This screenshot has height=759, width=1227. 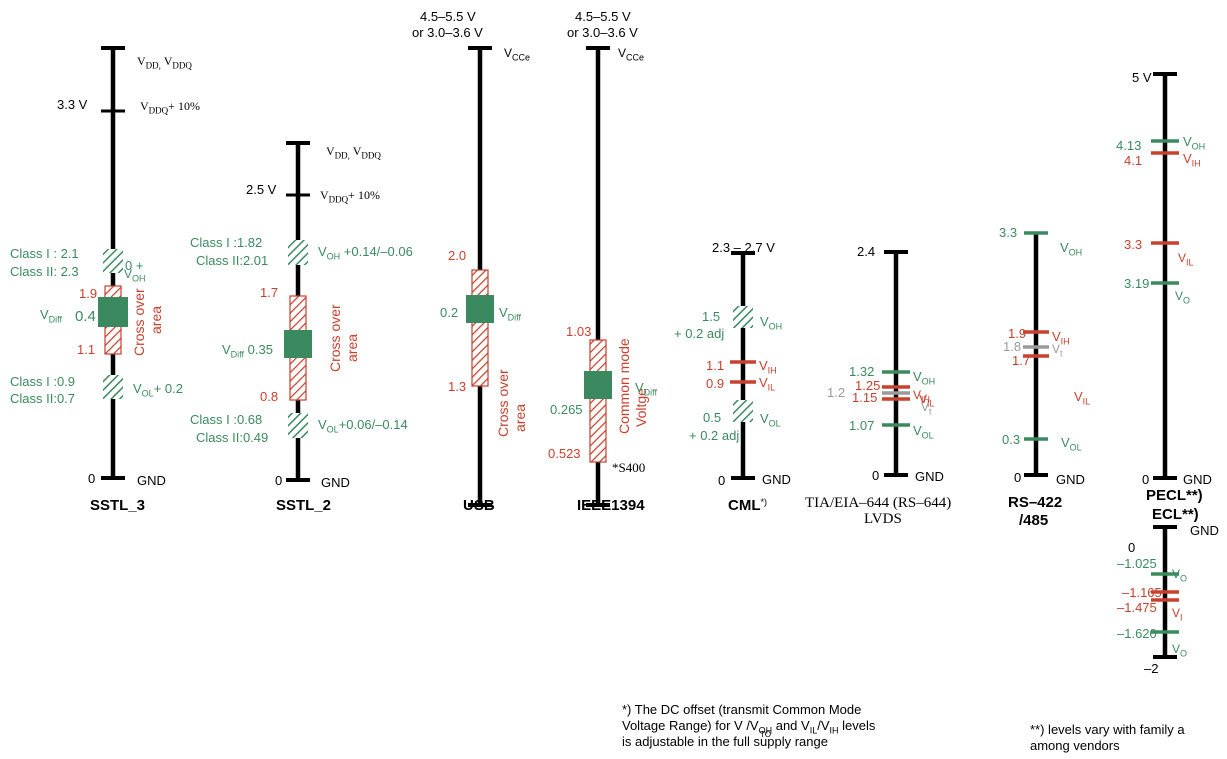 I want to click on ecl-vol-label: VO, so click(x=1180, y=650).